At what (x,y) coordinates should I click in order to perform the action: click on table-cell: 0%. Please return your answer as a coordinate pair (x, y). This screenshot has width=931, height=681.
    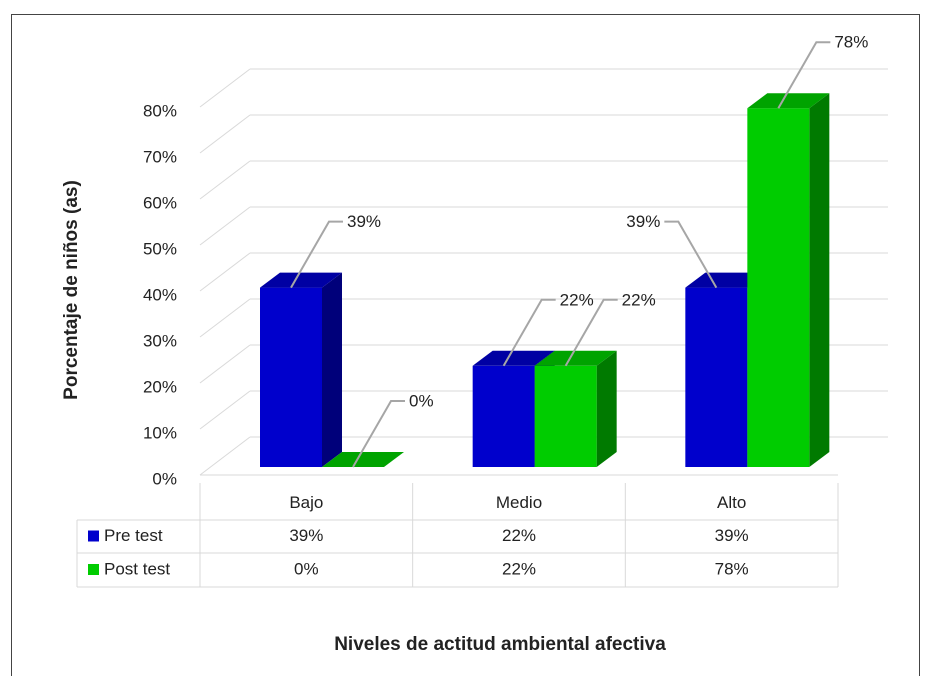
    Looking at the image, I should click on (306, 568).